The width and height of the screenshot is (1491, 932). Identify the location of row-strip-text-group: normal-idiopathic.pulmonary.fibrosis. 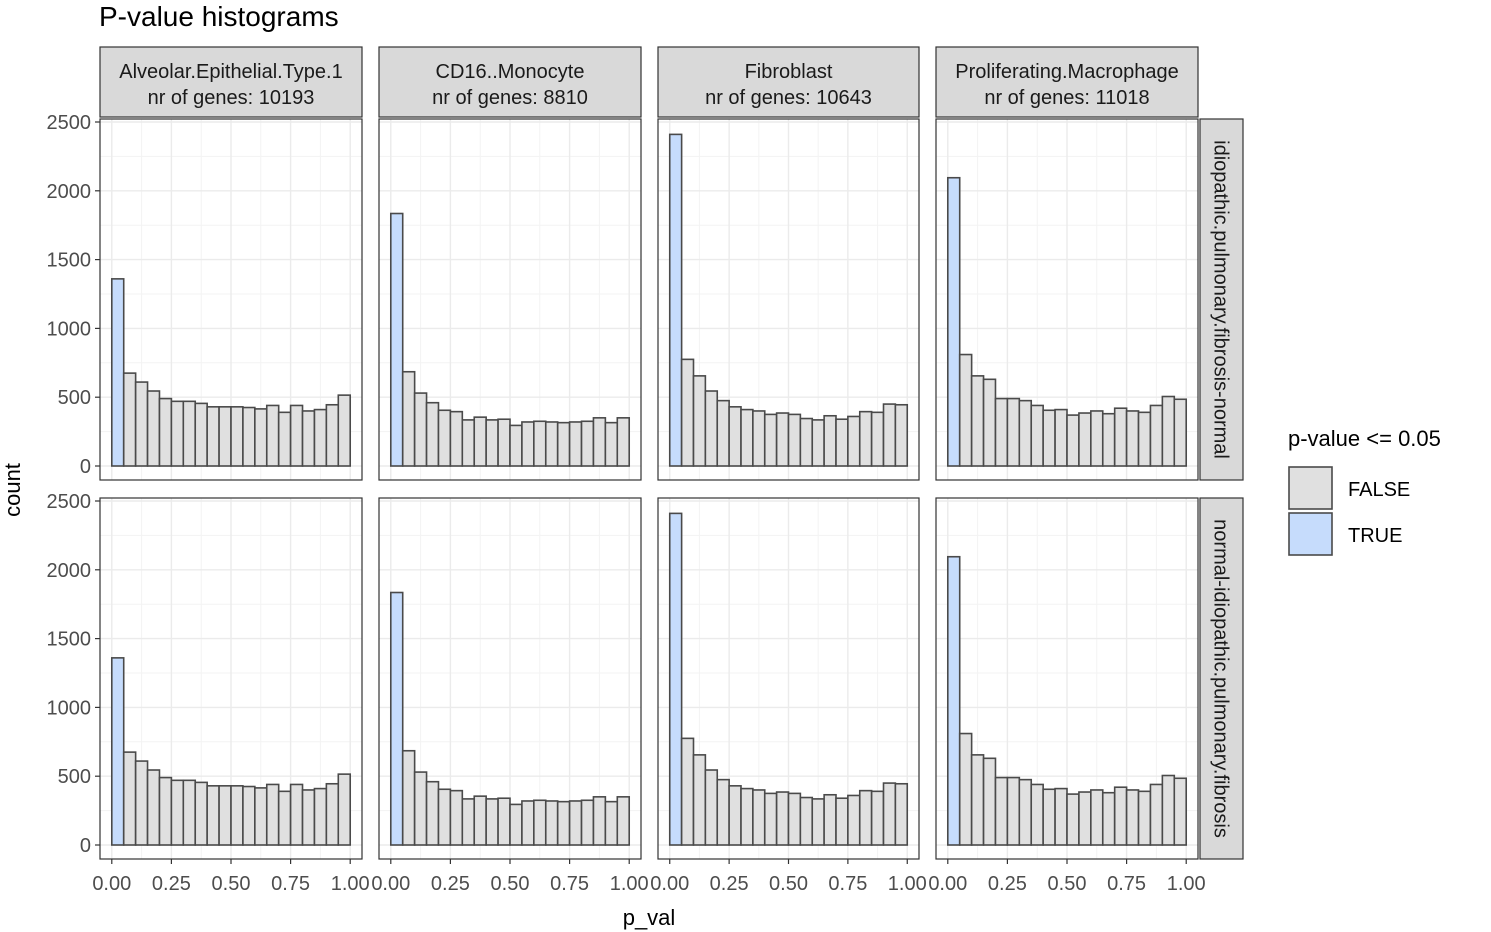
(1221, 678).